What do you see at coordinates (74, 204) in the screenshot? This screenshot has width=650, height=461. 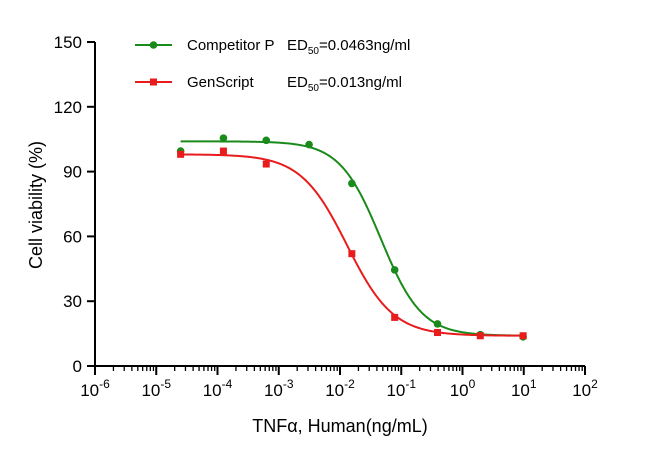 I see `y-ticks: 0 30 60 90 120 150` at bounding box center [74, 204].